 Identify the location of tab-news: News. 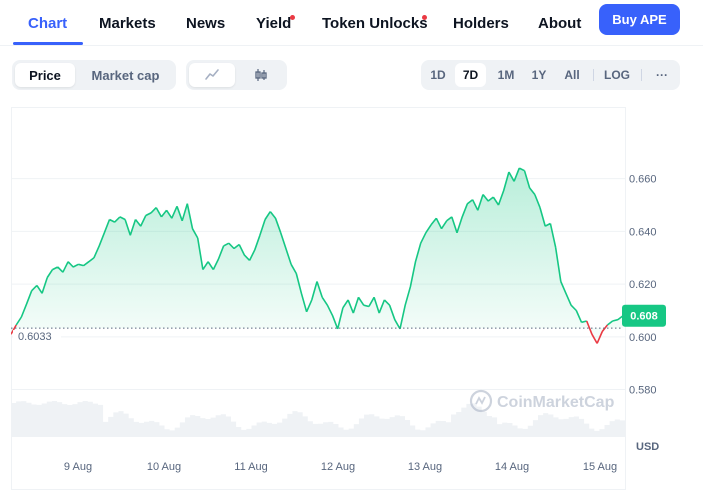
(206, 23).